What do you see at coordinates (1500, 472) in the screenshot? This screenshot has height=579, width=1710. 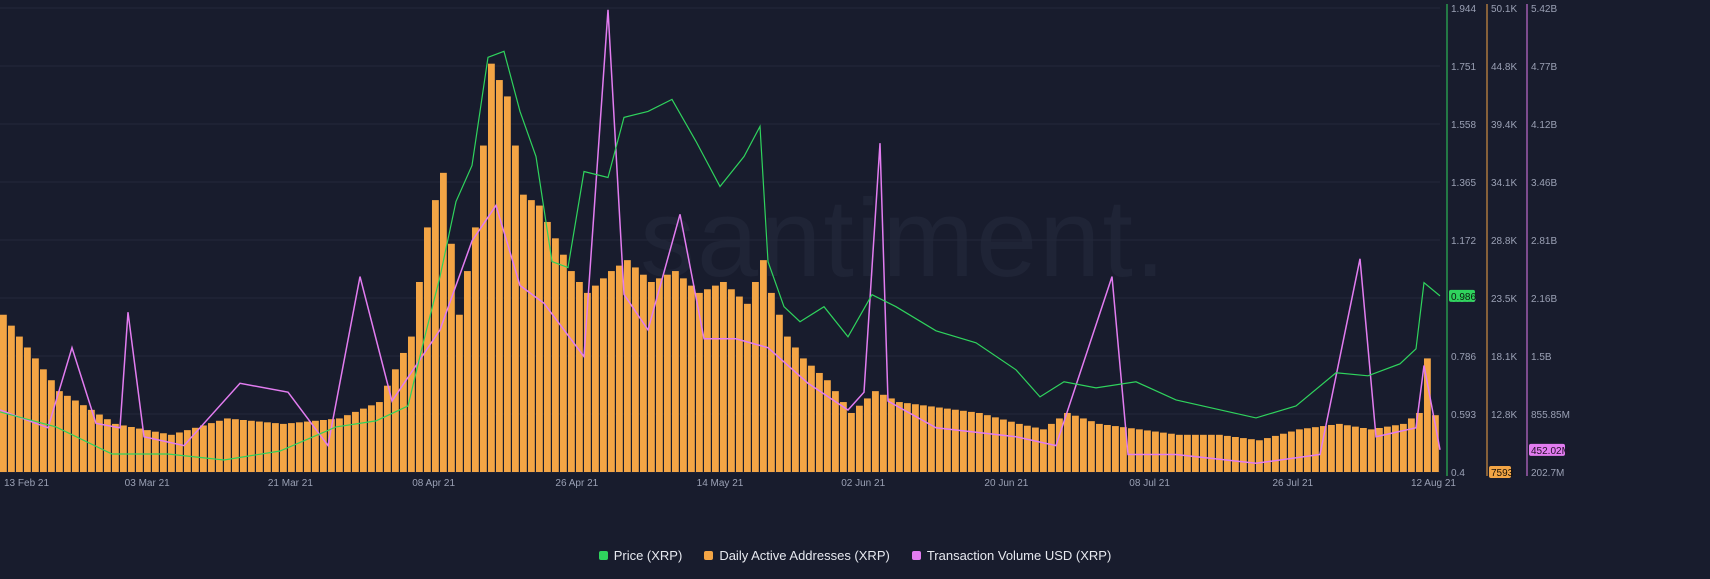 I see `addresses-current-badge` at bounding box center [1500, 472].